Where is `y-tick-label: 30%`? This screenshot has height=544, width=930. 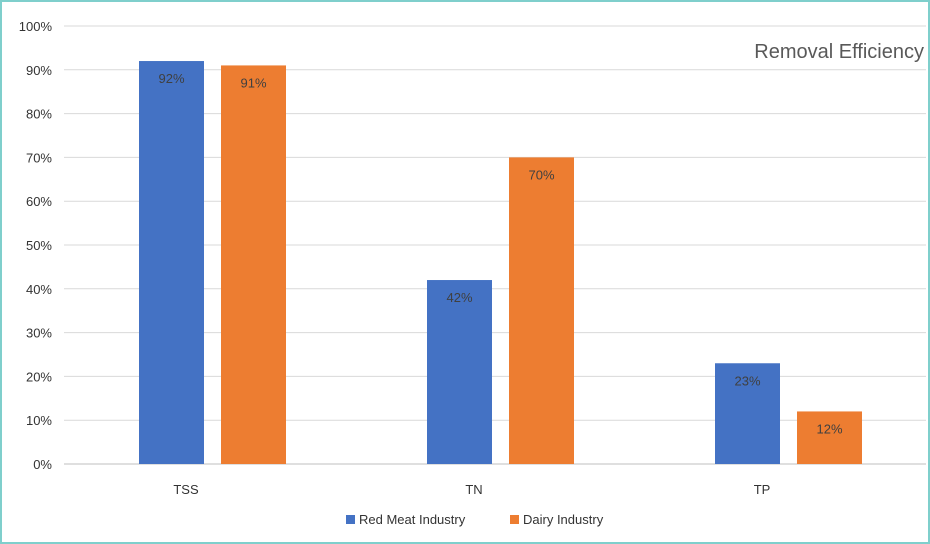 y-tick-label: 30% is located at coordinates (39, 333).